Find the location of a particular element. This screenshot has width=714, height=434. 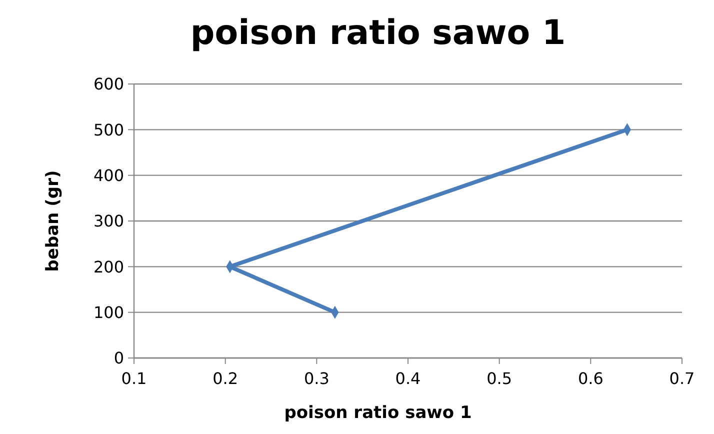

y-tick-label: 400 is located at coordinates (108, 175).